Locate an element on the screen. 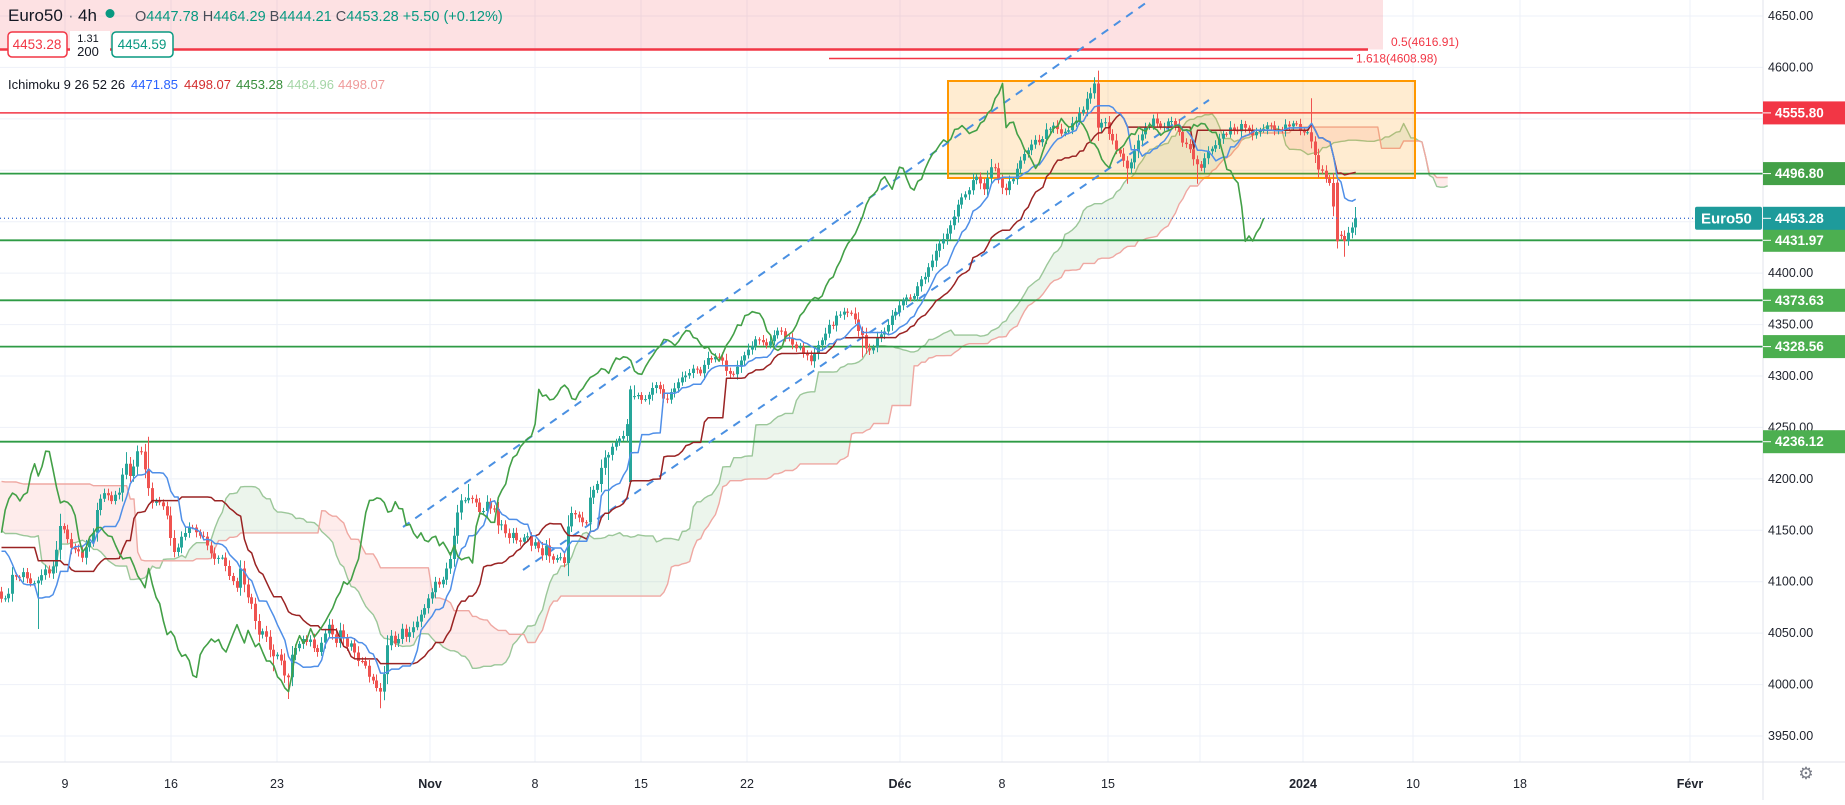 This screenshot has height=805, width=1845. svg-text: 4555.80 is located at coordinates (1799, 112).